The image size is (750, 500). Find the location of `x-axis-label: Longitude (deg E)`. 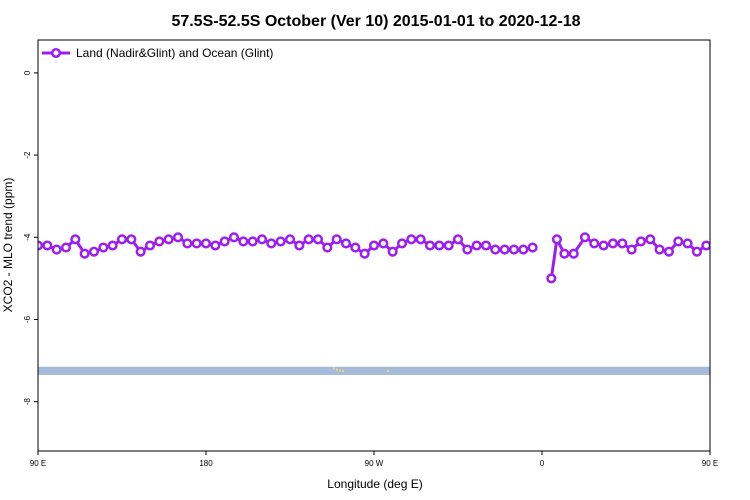

x-axis-label: Longitude (deg E) is located at coordinates (374, 484).